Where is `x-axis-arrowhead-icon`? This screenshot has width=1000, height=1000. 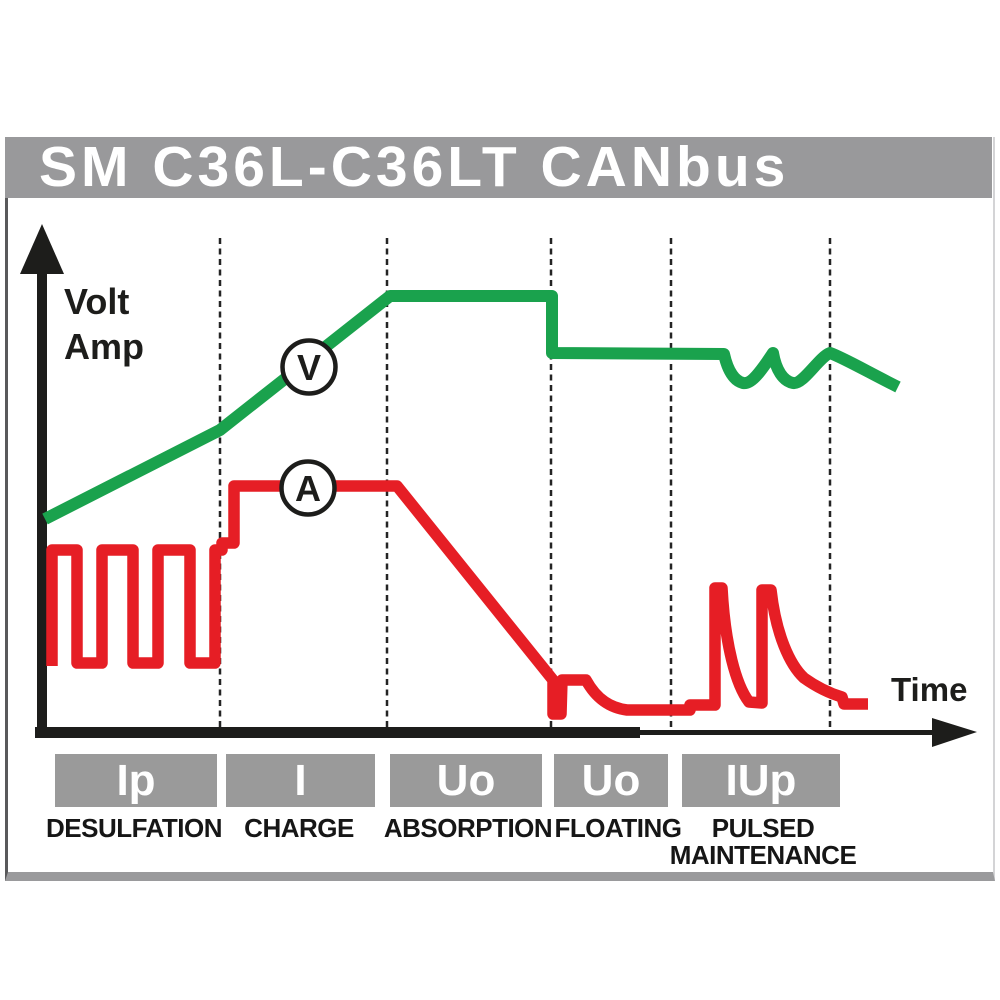 x-axis-arrowhead-icon is located at coordinates (954, 732).